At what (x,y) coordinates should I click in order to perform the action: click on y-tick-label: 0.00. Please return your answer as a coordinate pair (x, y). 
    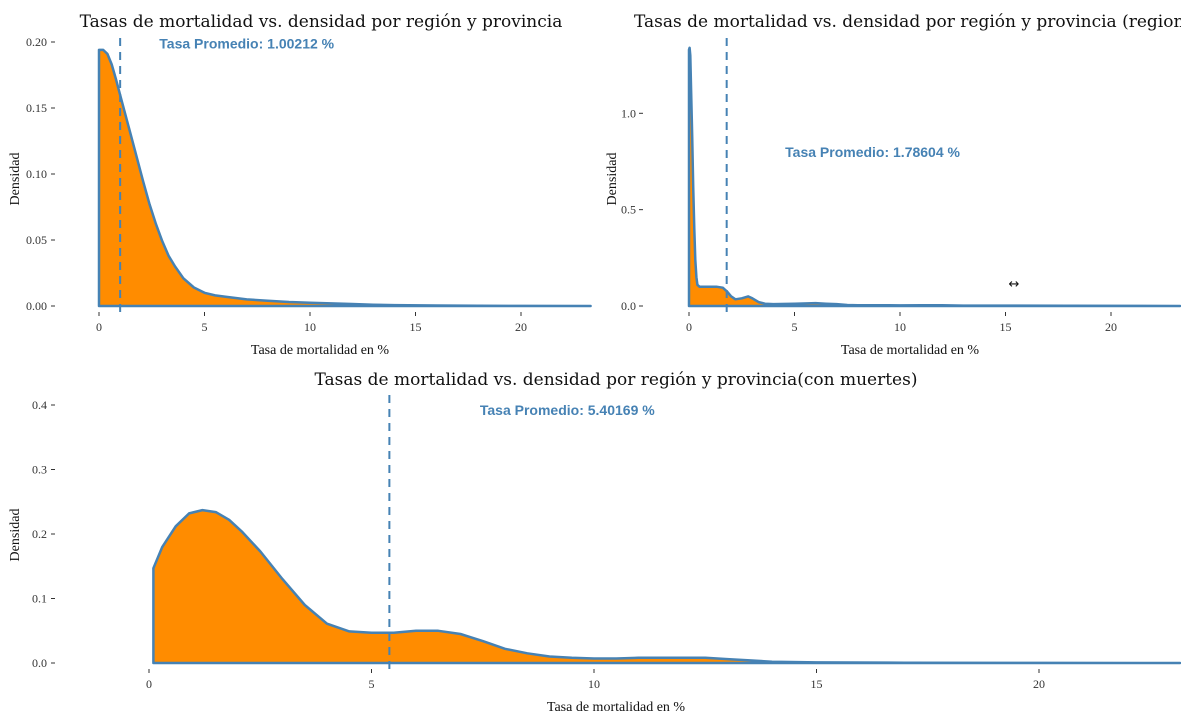
    Looking at the image, I should click on (36, 306).